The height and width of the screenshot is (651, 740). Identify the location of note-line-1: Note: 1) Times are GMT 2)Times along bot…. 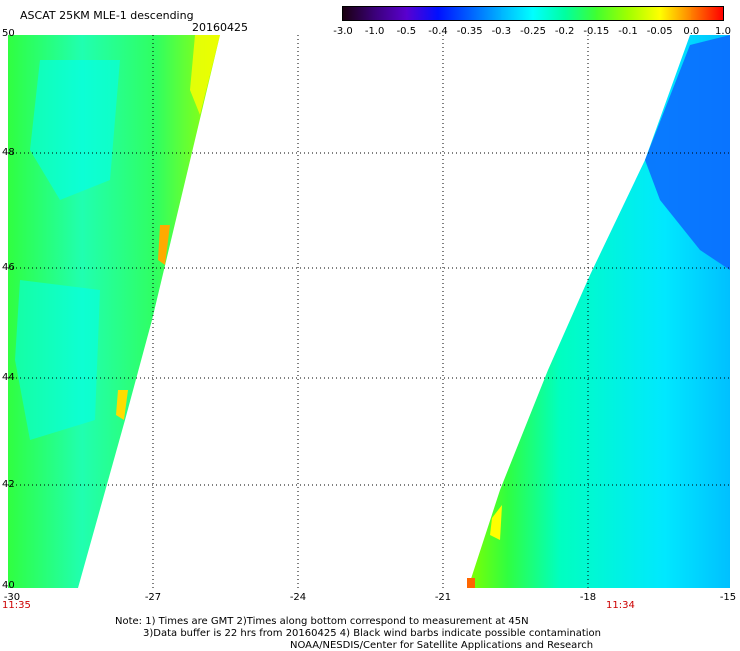
(322, 621).